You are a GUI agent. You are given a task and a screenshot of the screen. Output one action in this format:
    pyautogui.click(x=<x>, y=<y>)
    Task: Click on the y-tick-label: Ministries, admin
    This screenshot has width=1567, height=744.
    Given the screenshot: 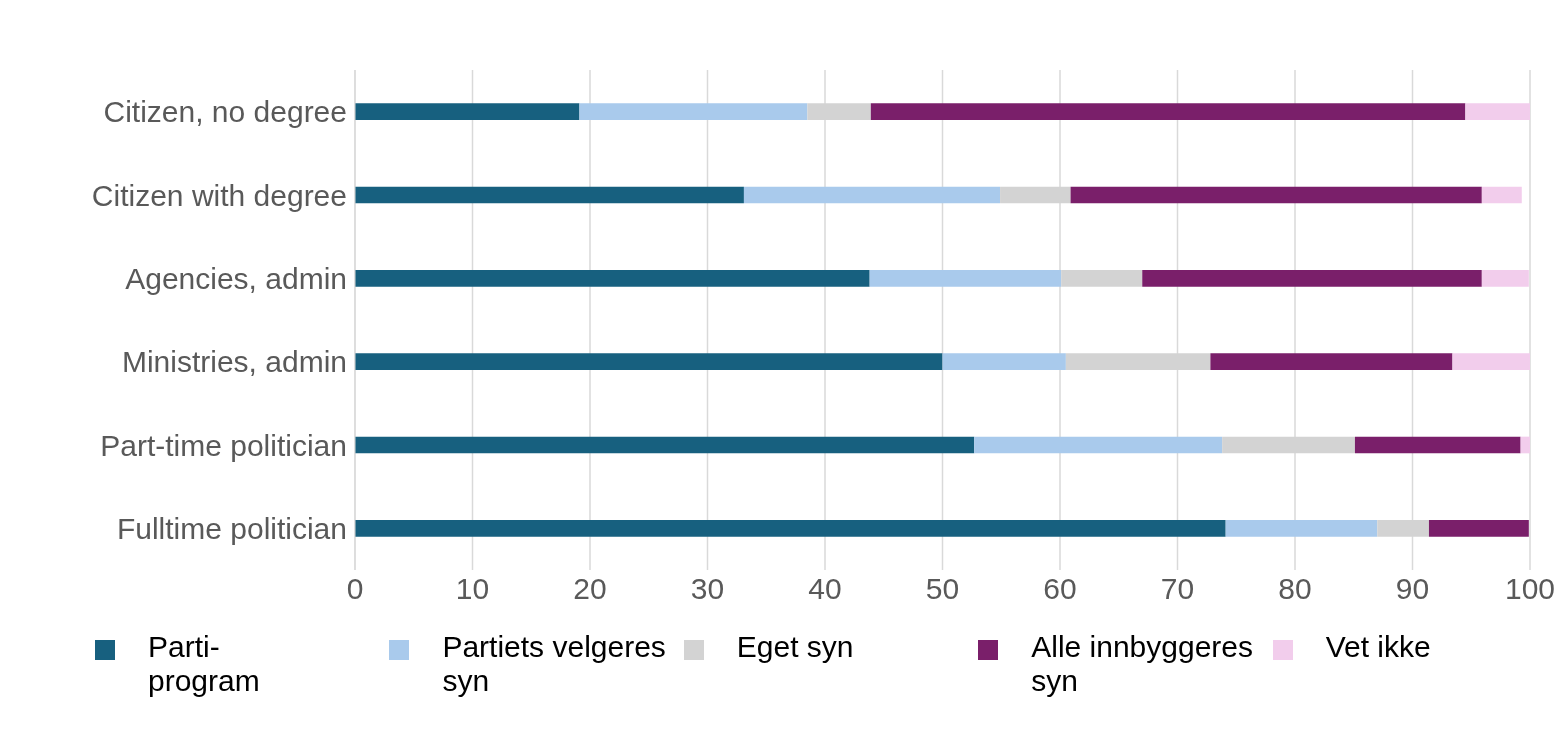 What is the action you would take?
    pyautogui.click(x=234, y=362)
    